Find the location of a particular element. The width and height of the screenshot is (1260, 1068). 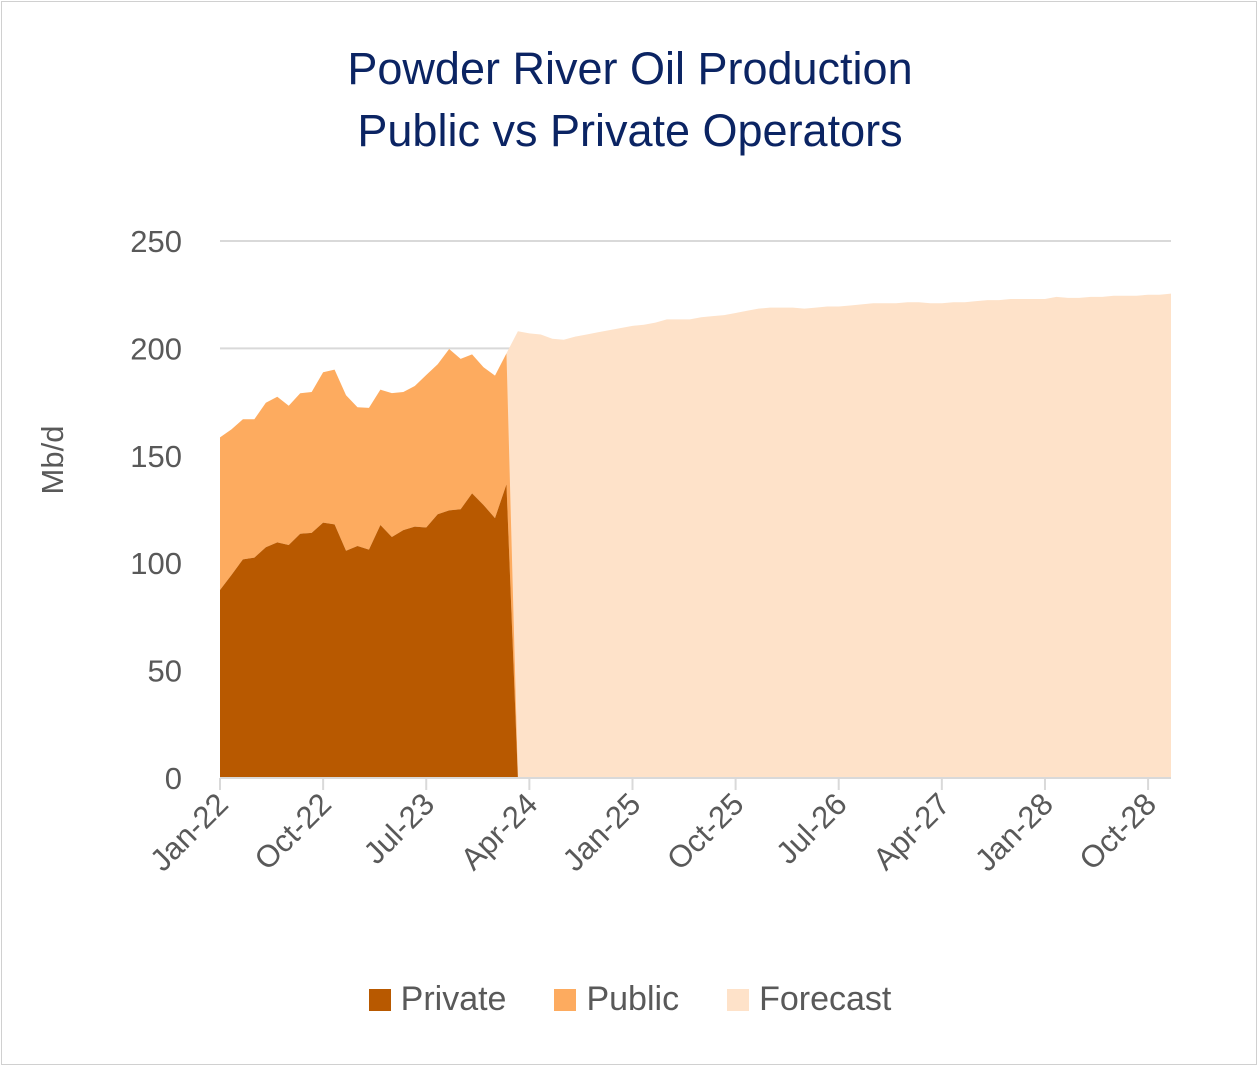

legend-swatch-private is located at coordinates (379, 999).